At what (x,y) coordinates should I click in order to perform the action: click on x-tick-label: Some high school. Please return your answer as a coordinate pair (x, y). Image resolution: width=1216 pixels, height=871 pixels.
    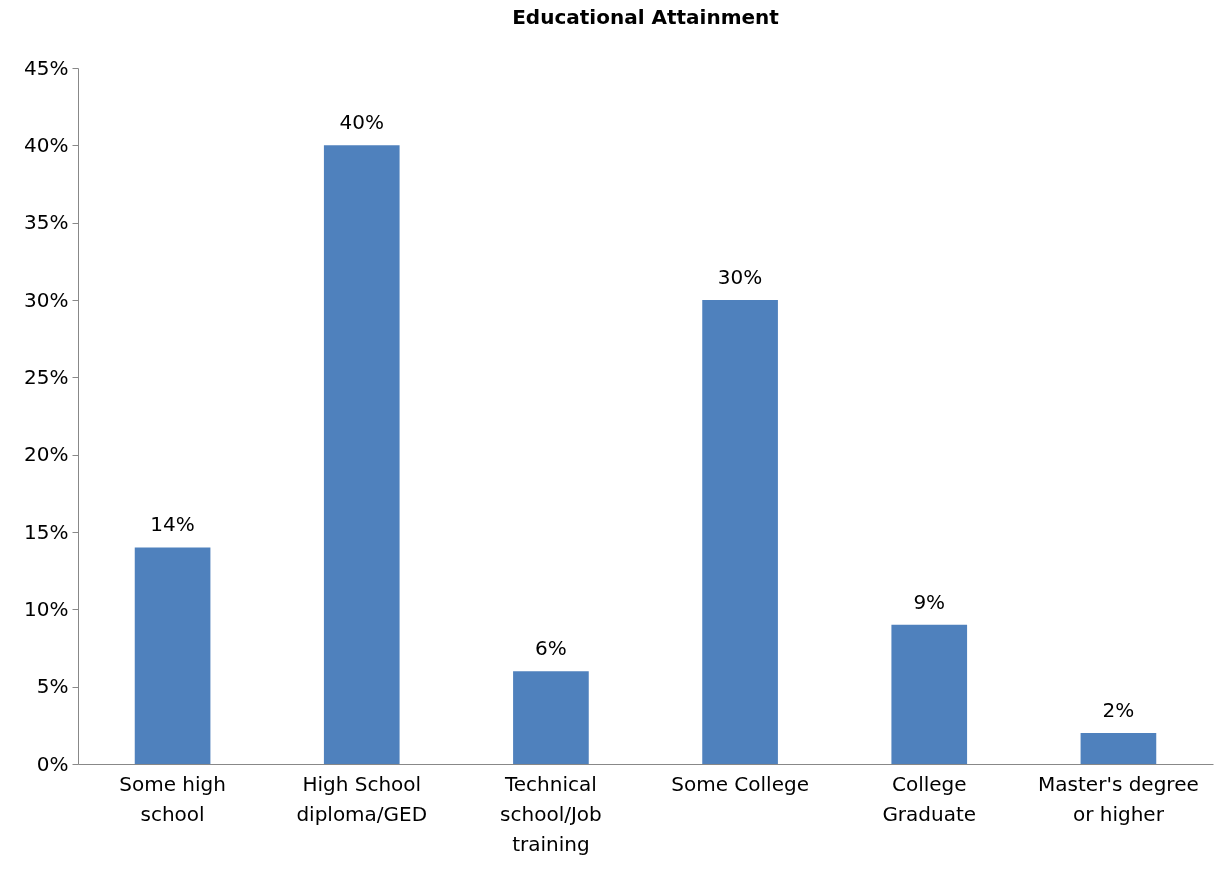
    Looking at the image, I should click on (172, 798).